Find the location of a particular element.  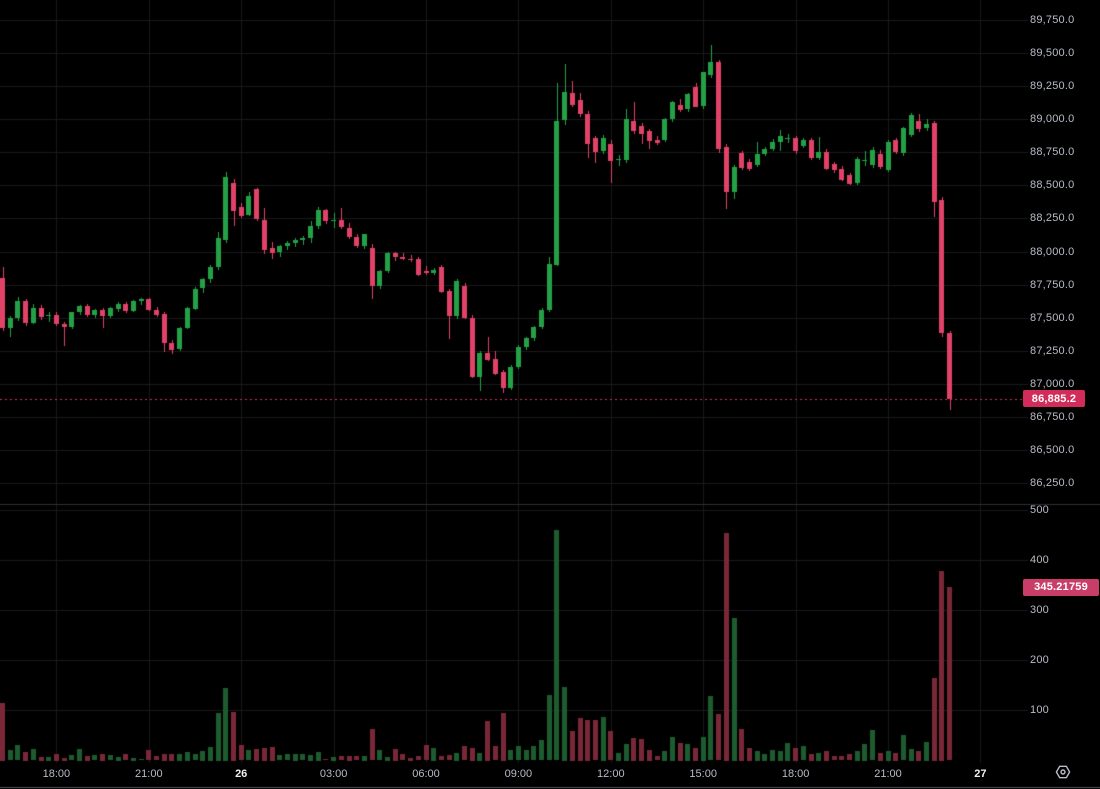

last-volume-badge: 345.21759 is located at coordinates (1061, 587).